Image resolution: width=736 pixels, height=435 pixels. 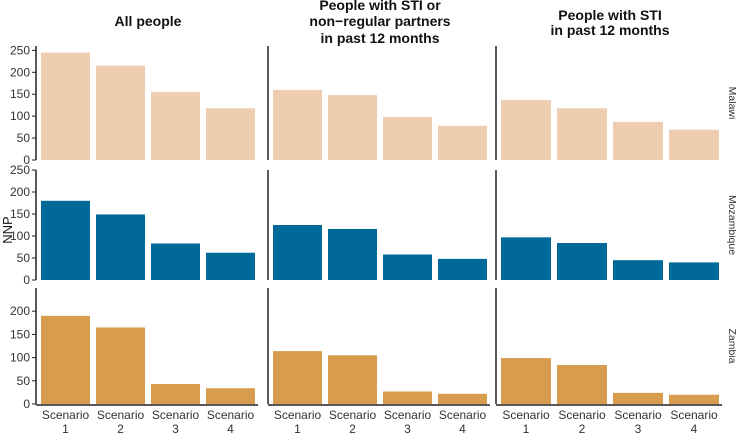 What do you see at coordinates (352, 428) in the screenshot?
I see `x-tick-label-col-2-scenario-2-line-2: 2` at bounding box center [352, 428].